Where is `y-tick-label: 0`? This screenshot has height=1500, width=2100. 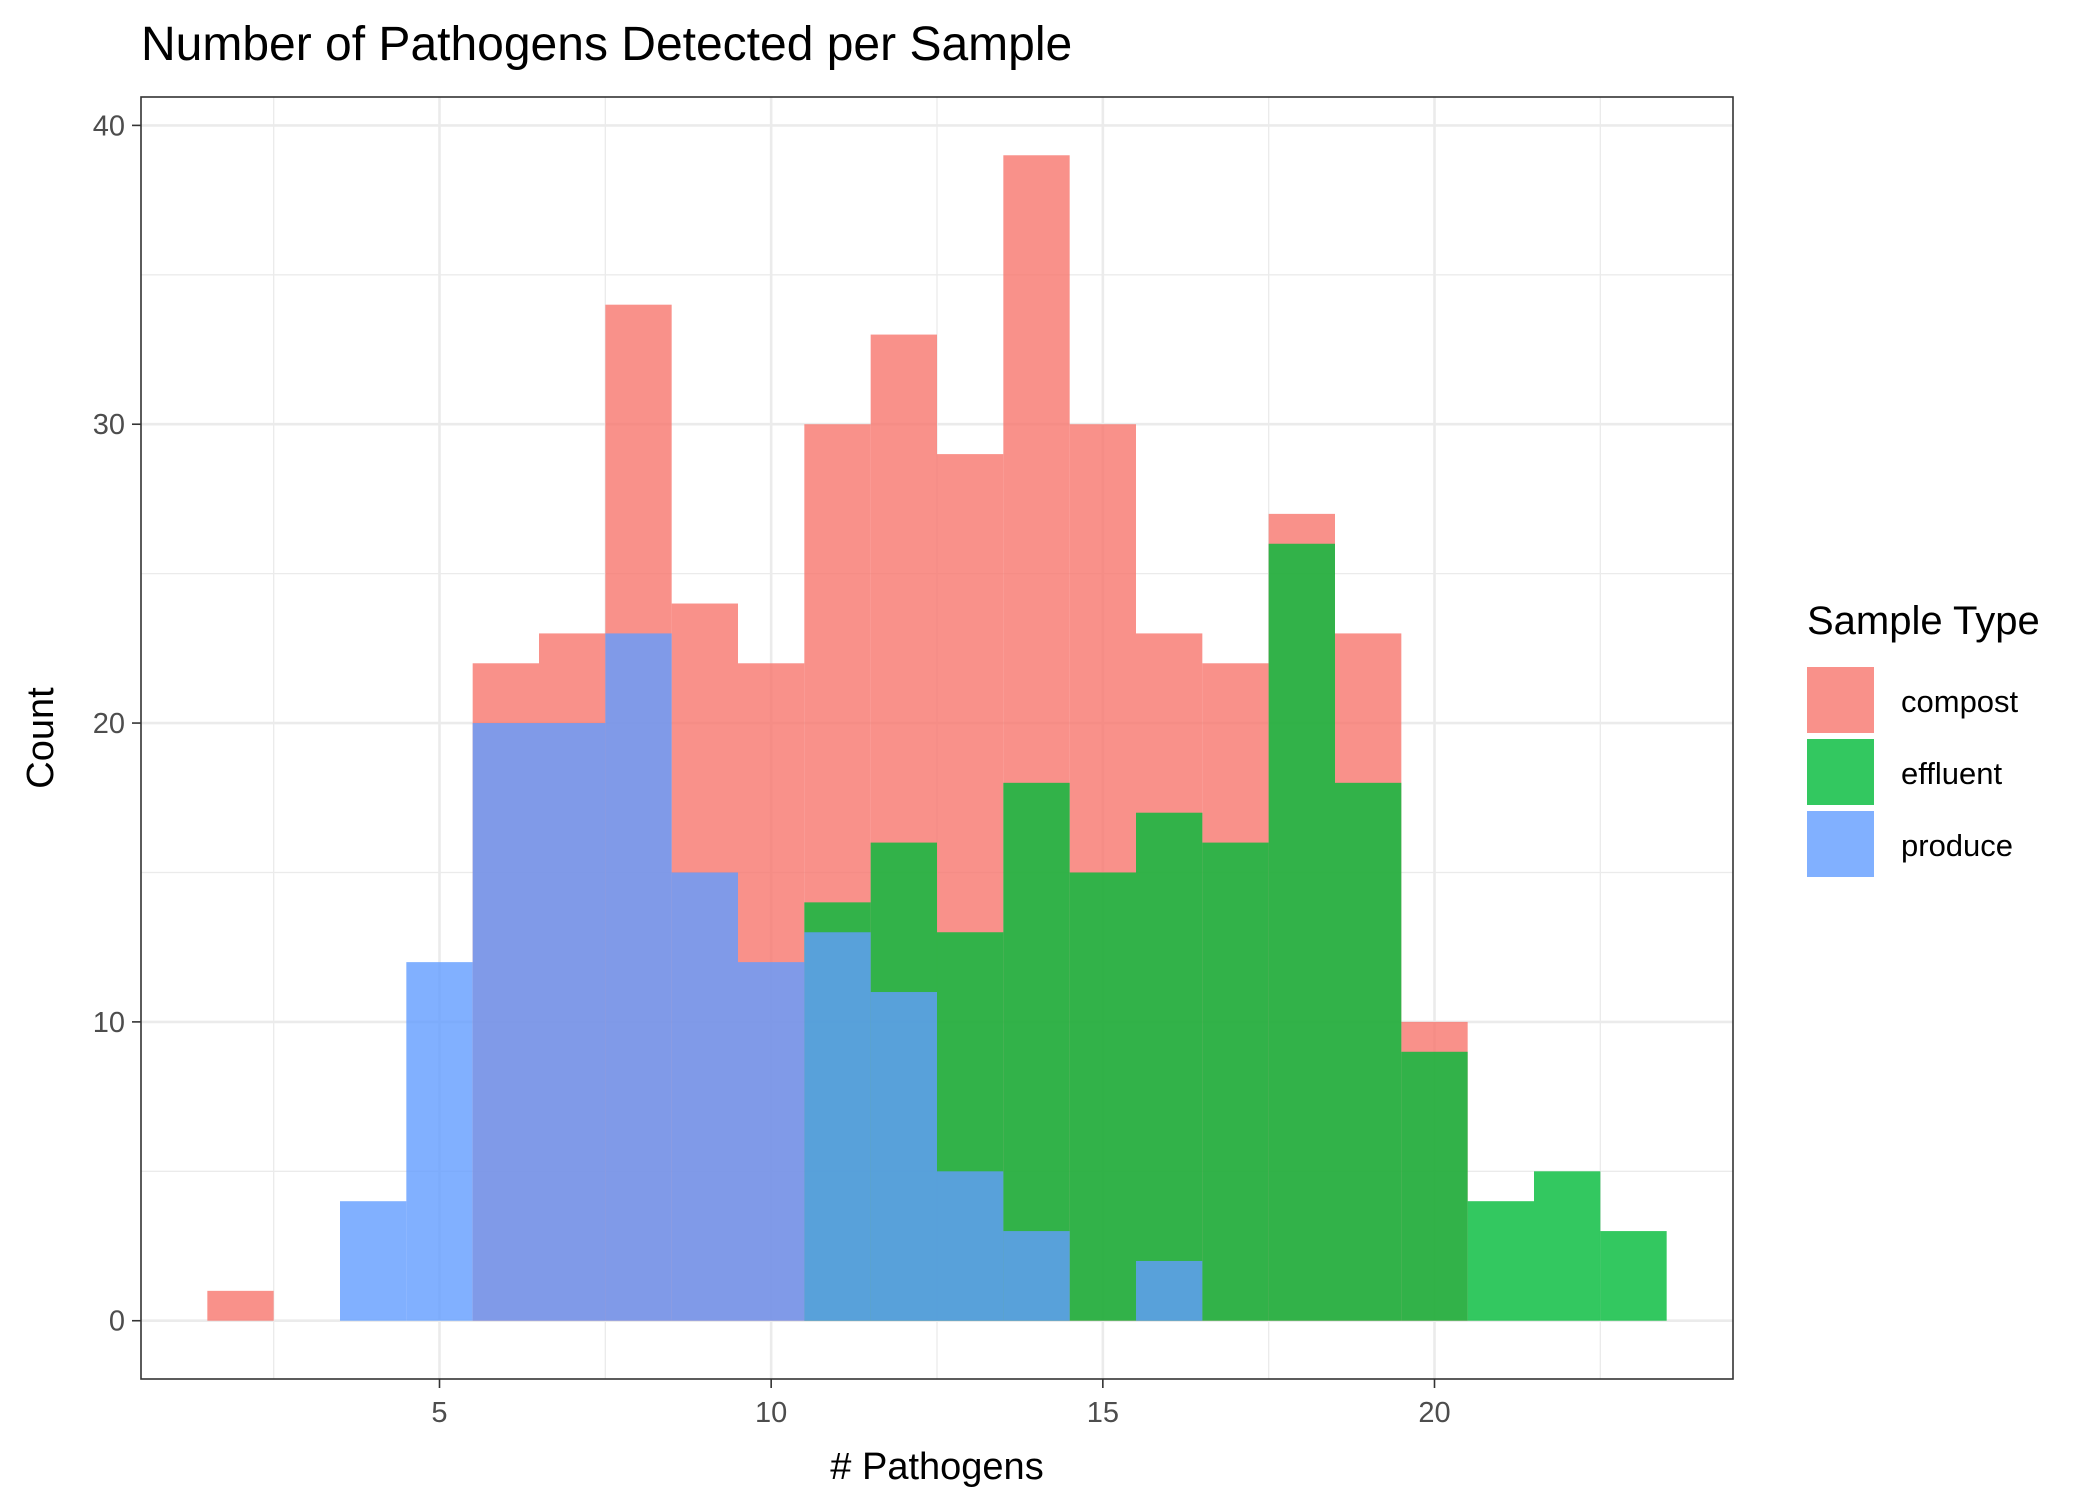
y-tick-label: 0 is located at coordinates (117, 1322).